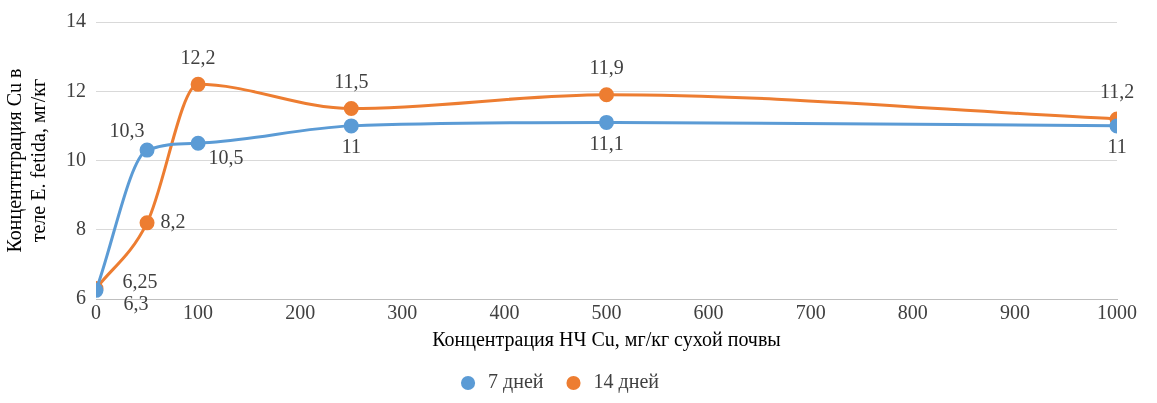 The width and height of the screenshot is (1157, 403). What do you see at coordinates (351, 80) in the screenshot?
I see `data-label: 11,5` at bounding box center [351, 80].